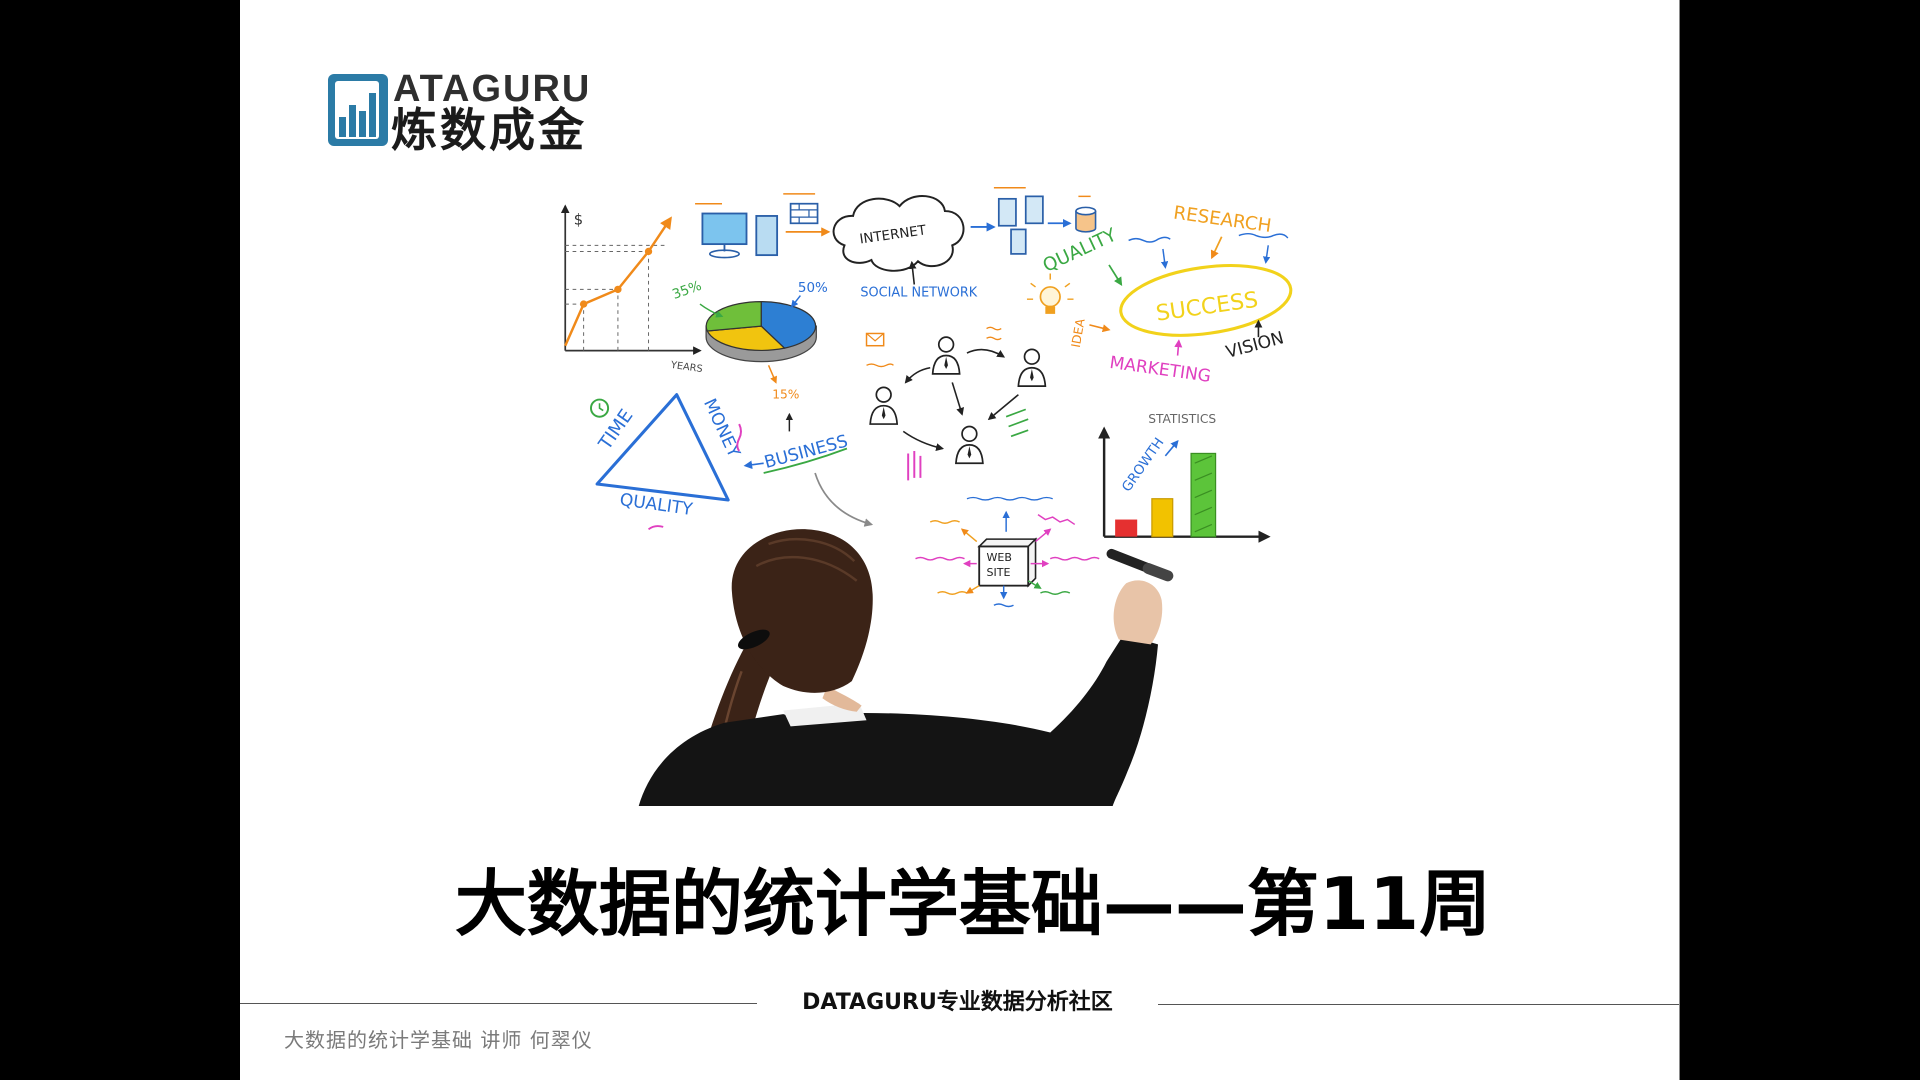 The height and width of the screenshot is (1080, 1920). Describe the element at coordinates (806, 560) in the screenshot. I see `hair-highlight` at that location.